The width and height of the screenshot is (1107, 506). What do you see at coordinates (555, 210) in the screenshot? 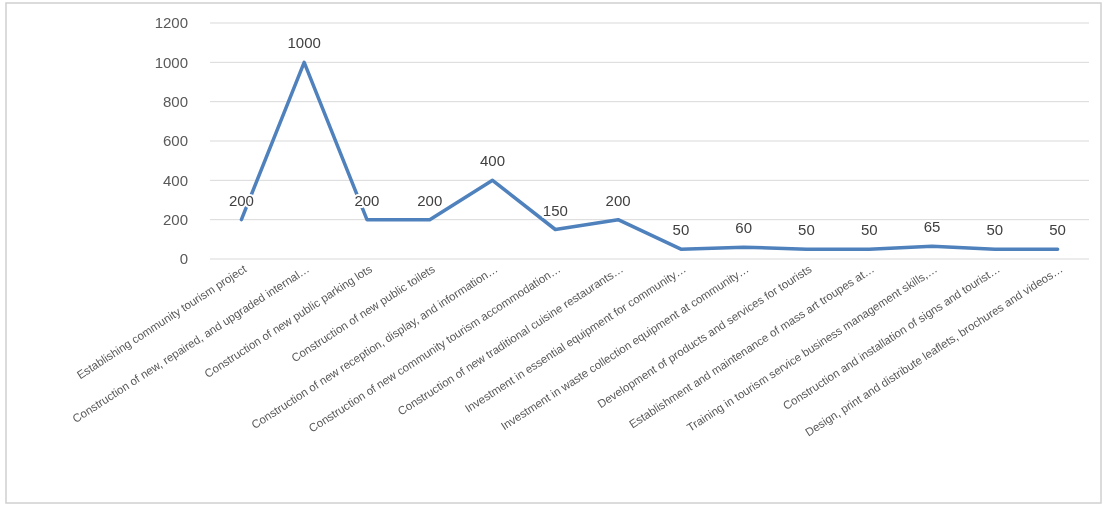
I see `data-label: 150` at bounding box center [555, 210].